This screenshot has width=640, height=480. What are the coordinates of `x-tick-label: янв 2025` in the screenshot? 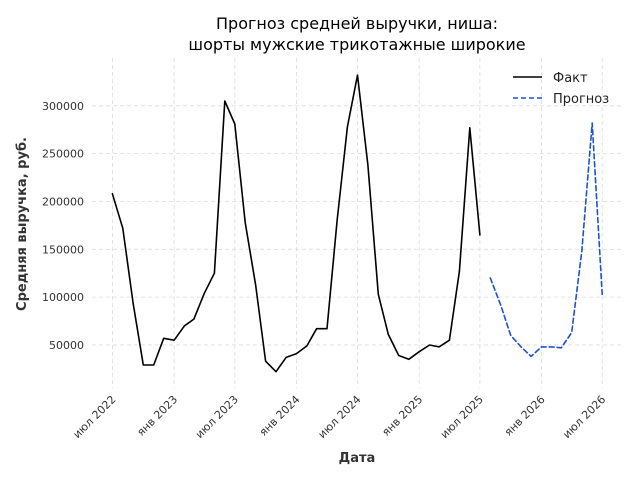 It's located at (402, 416).